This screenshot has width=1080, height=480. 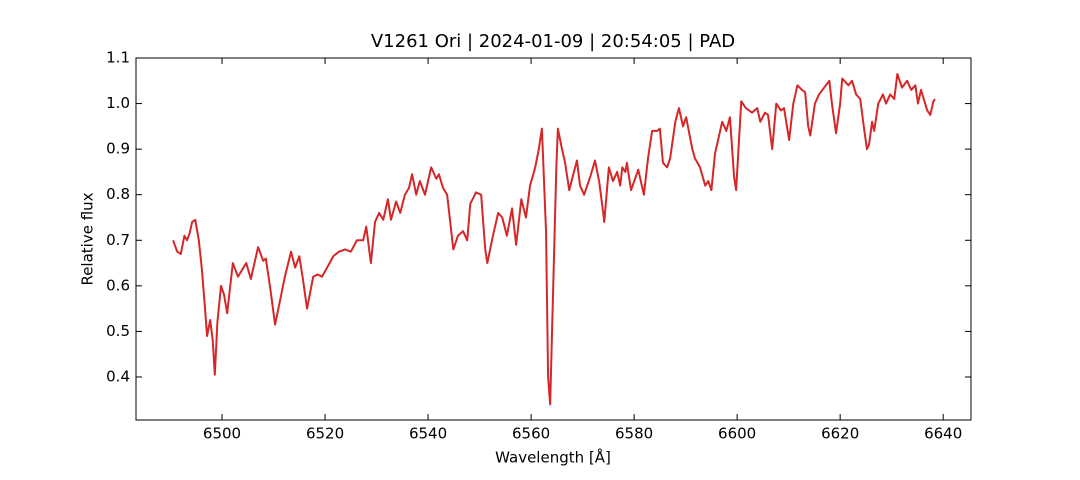 What do you see at coordinates (634, 434) in the screenshot?
I see `x-tick-label: 6580` at bounding box center [634, 434].